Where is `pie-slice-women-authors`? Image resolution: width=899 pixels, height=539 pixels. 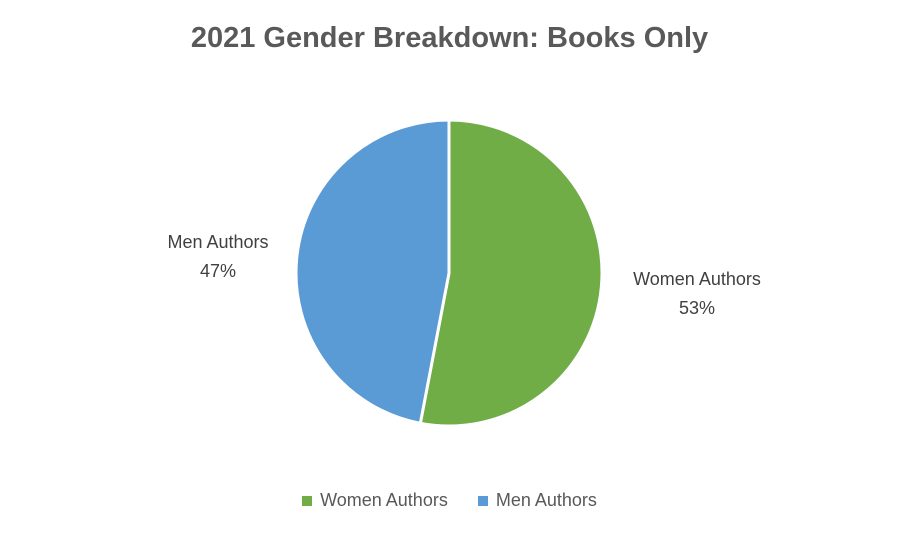
pie-slice-women-authors is located at coordinates (511, 273).